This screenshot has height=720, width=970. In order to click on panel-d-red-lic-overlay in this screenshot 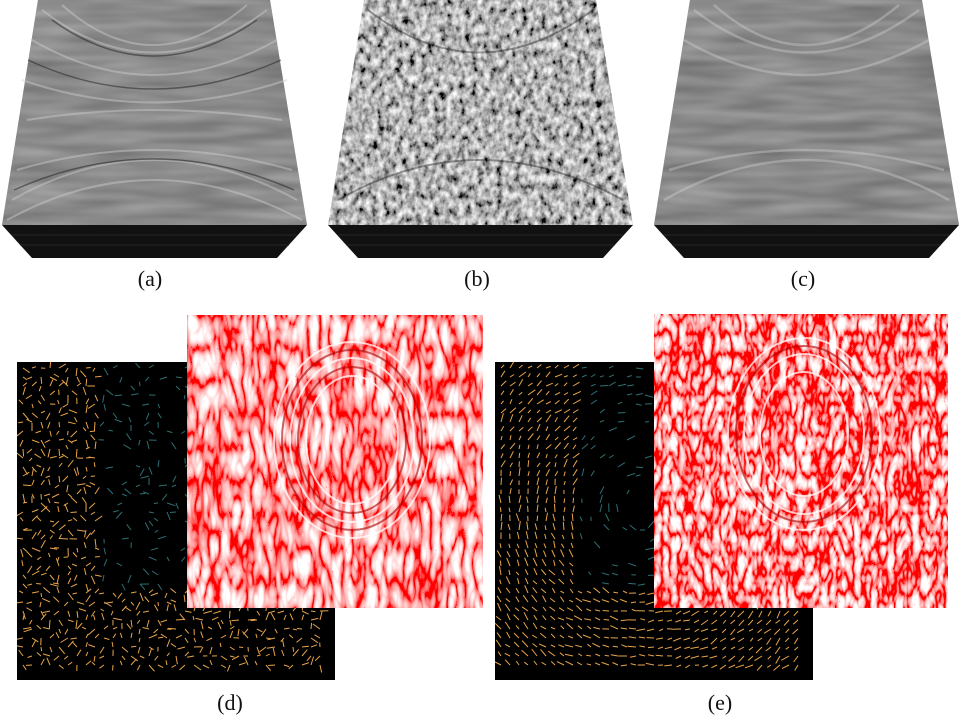, I will do `click(335, 461)`.